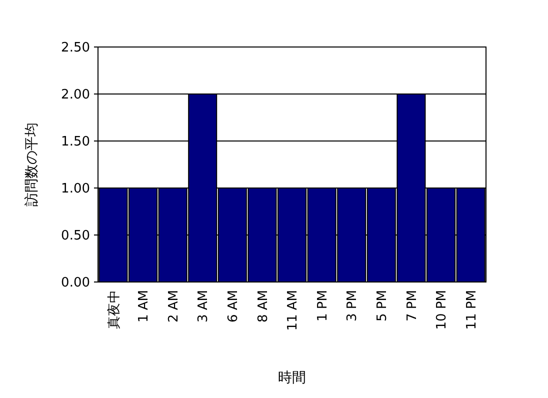  Describe the element at coordinates (75, 95) in the screenshot. I see `y-tick-label: 2.00` at that location.